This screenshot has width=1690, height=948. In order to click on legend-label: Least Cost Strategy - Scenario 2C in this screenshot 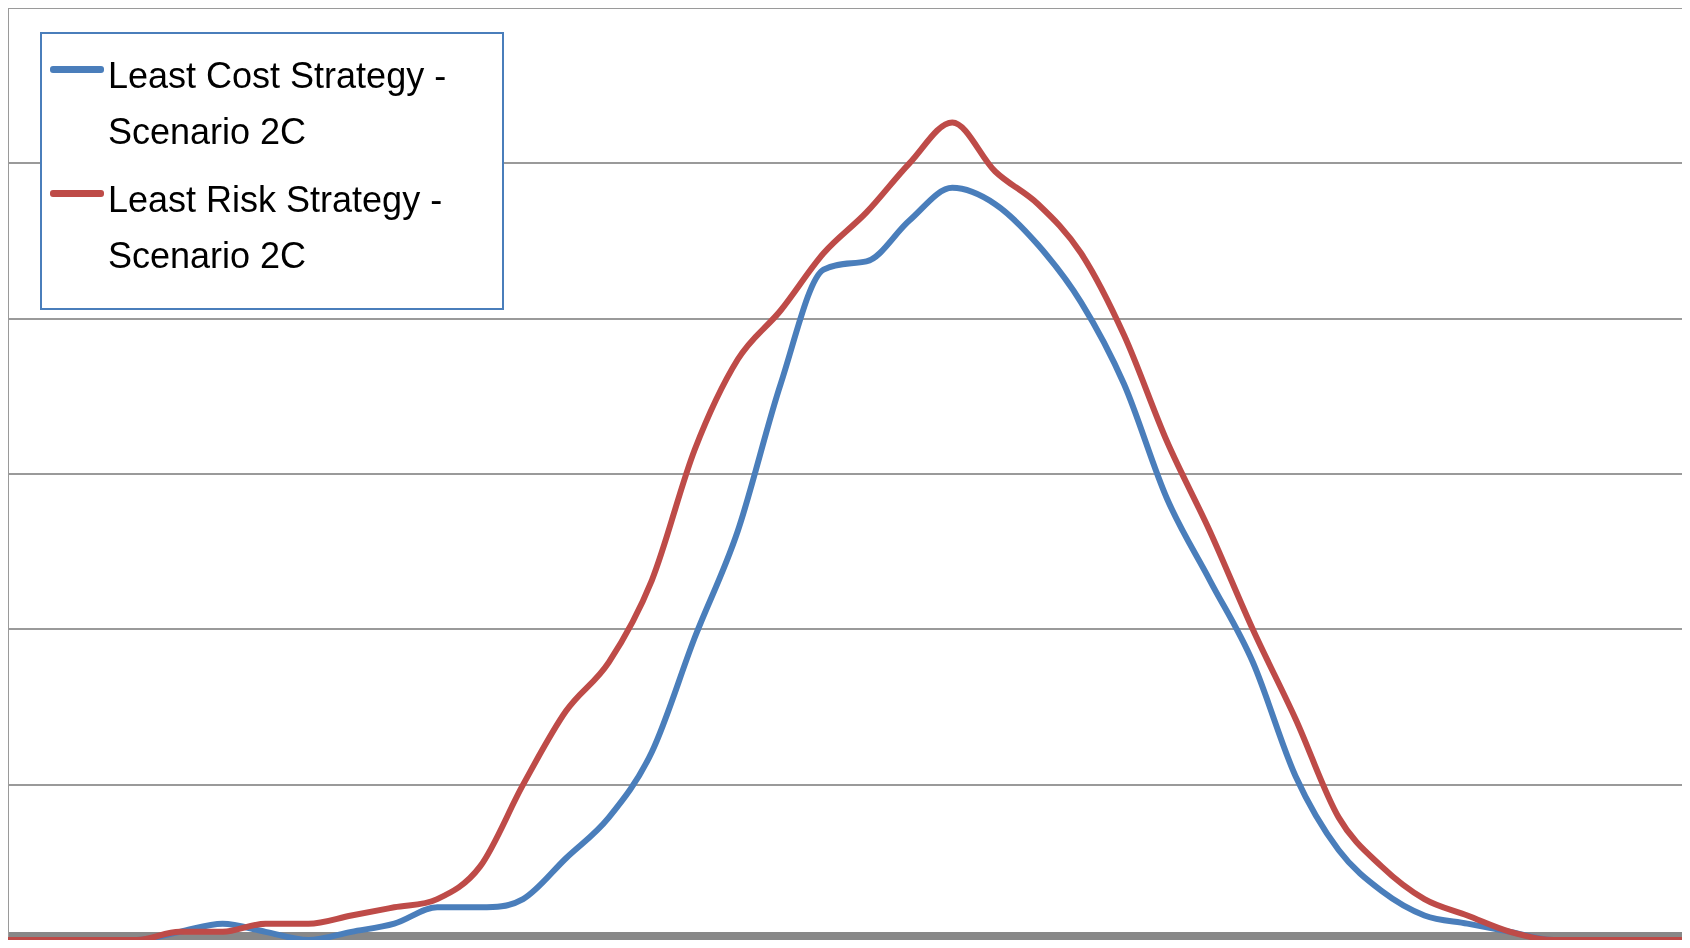, I will do `click(278, 104)`.